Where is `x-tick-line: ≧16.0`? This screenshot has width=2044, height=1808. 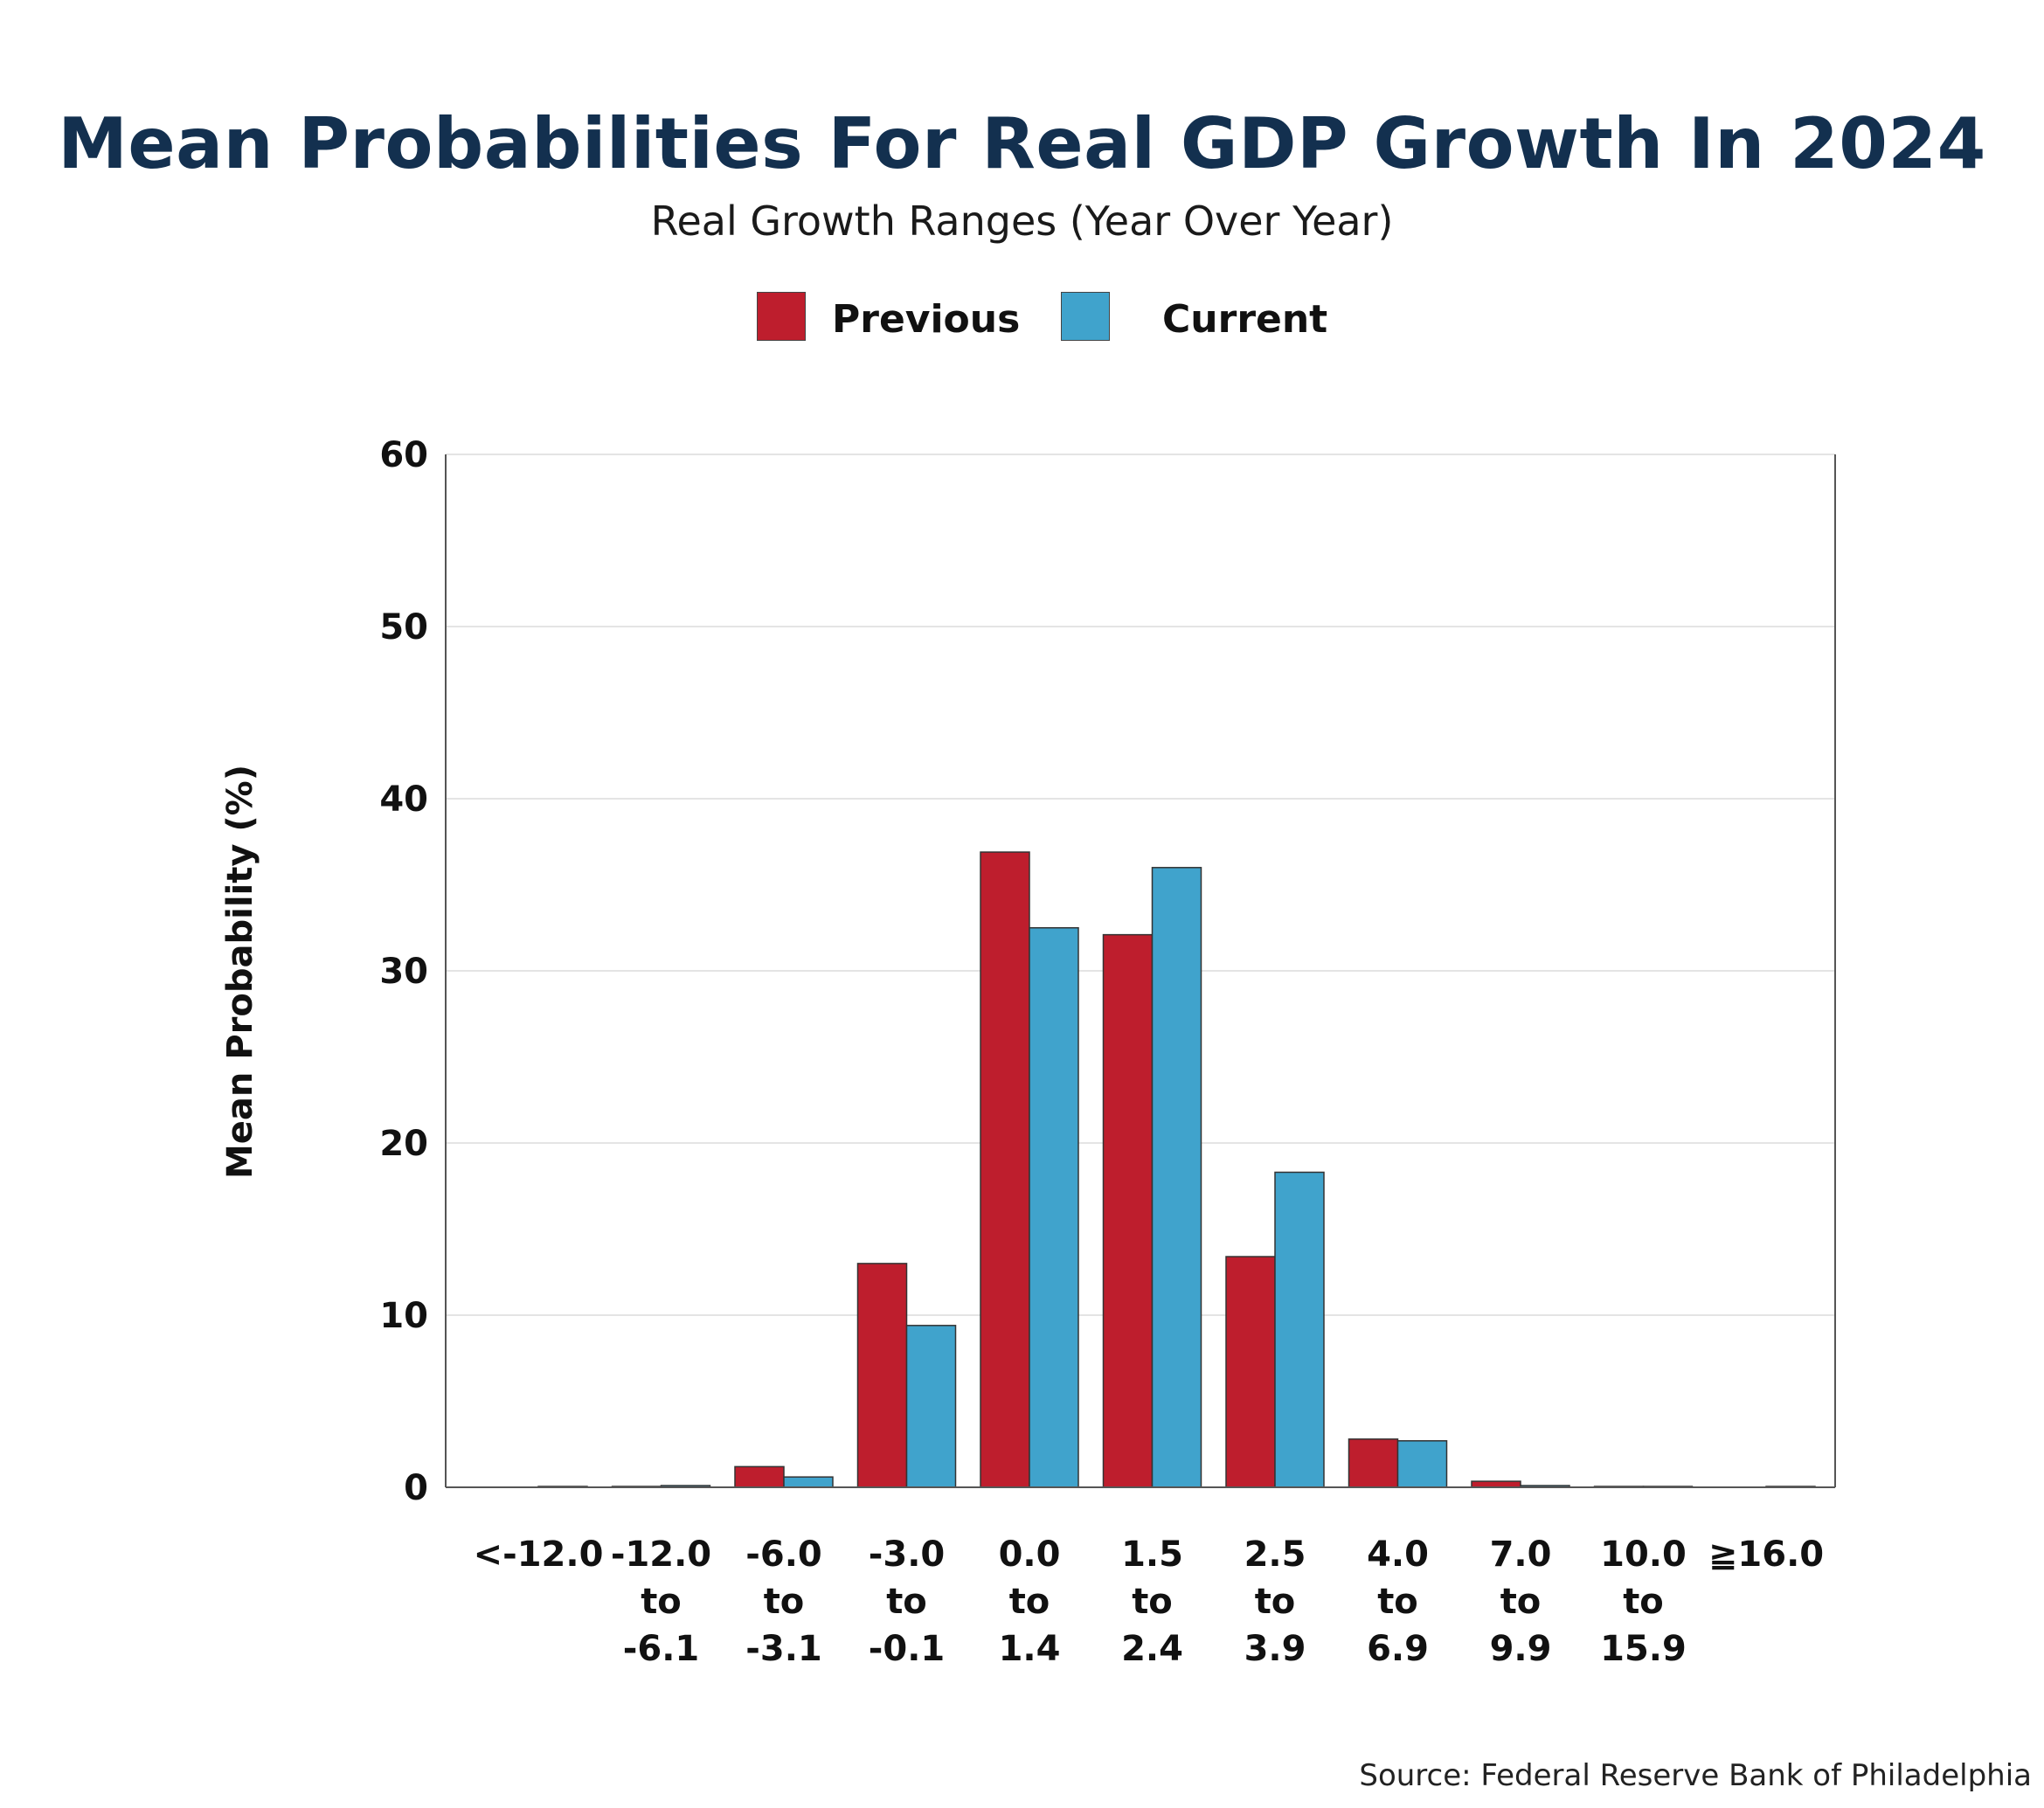
x-tick-line: ≧16.0 is located at coordinates (1766, 1554).